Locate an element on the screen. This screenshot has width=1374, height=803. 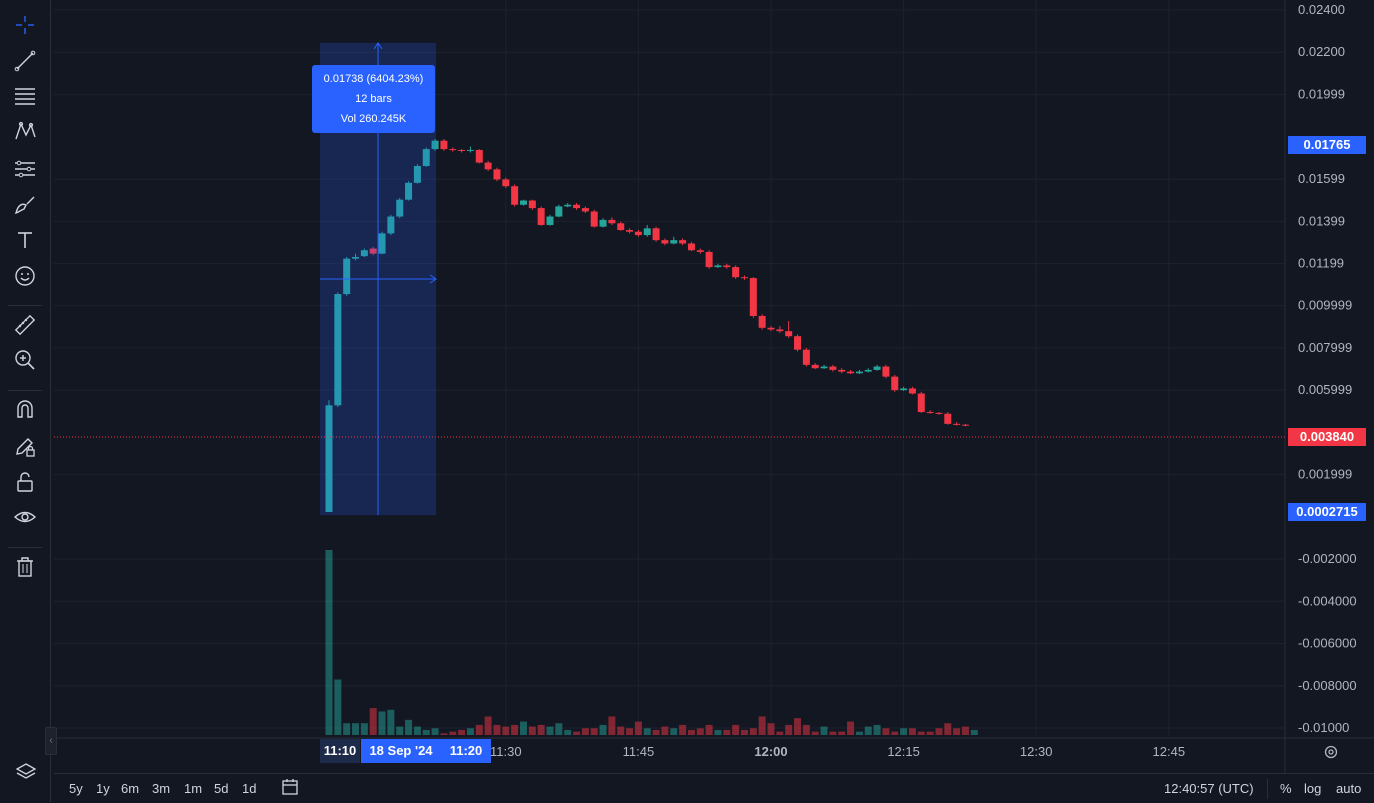
crosshair-tool-button is located at coordinates (25, 25).